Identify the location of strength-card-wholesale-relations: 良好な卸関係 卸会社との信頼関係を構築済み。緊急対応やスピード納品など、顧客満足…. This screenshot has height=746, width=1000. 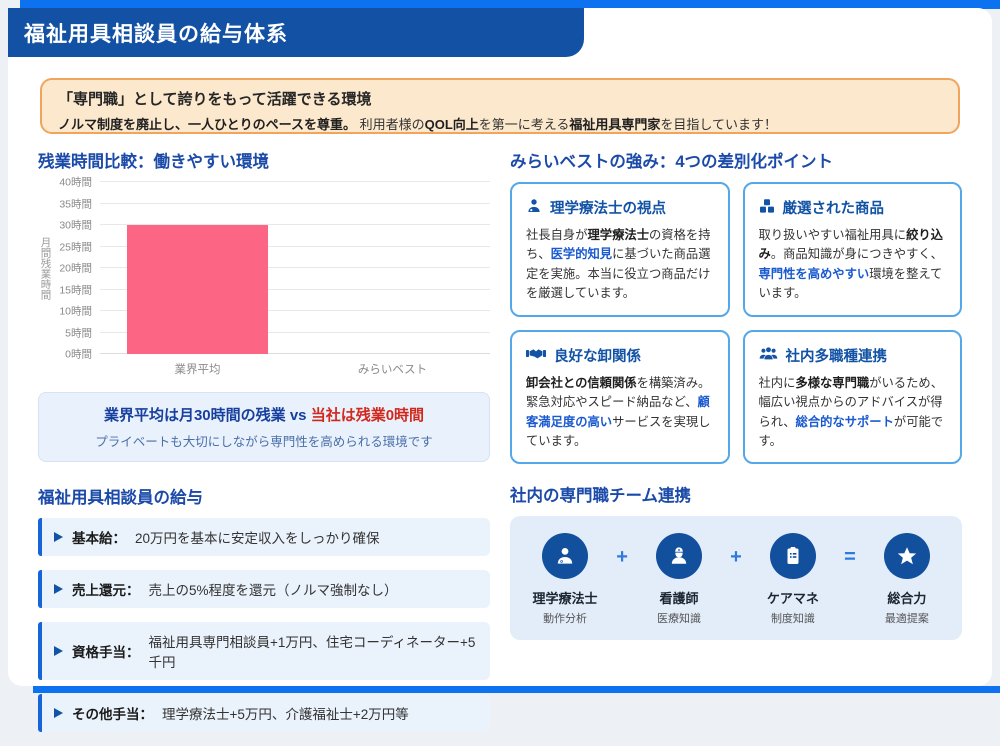
(620, 397).